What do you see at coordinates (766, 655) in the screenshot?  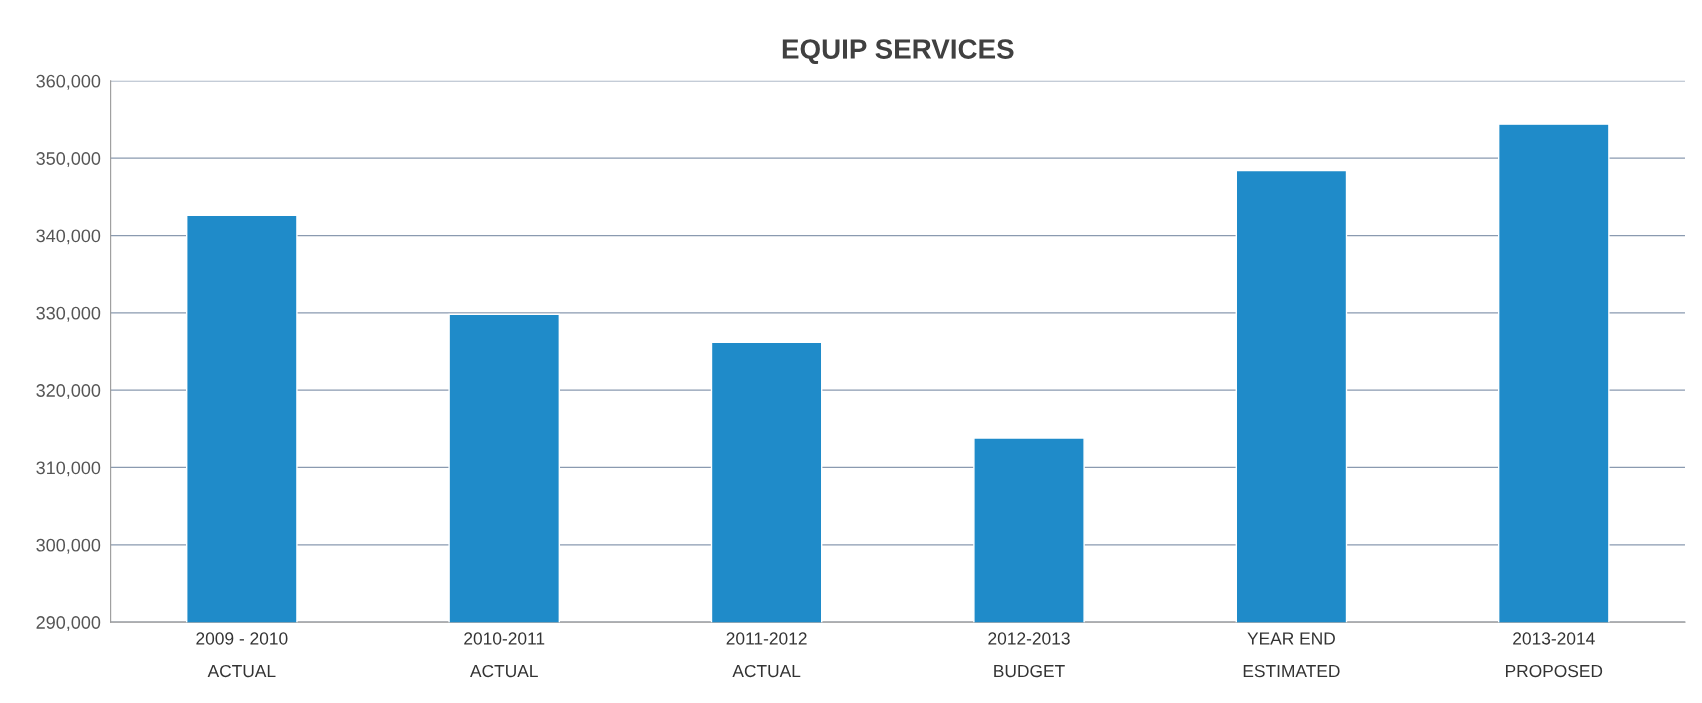 I see `x-tick-label: 2011-2012 ACTUAL` at bounding box center [766, 655].